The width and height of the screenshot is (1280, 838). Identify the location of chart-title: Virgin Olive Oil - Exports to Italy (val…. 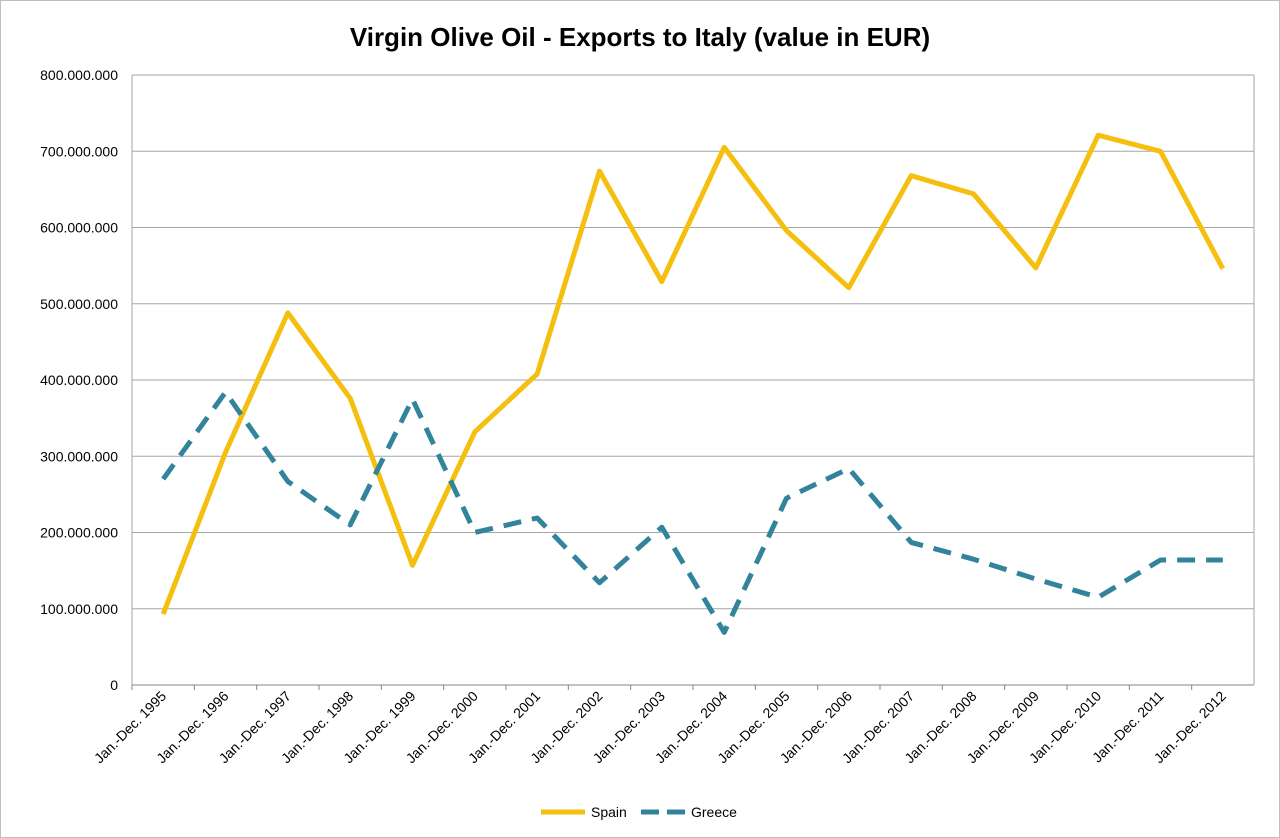
(640, 37).